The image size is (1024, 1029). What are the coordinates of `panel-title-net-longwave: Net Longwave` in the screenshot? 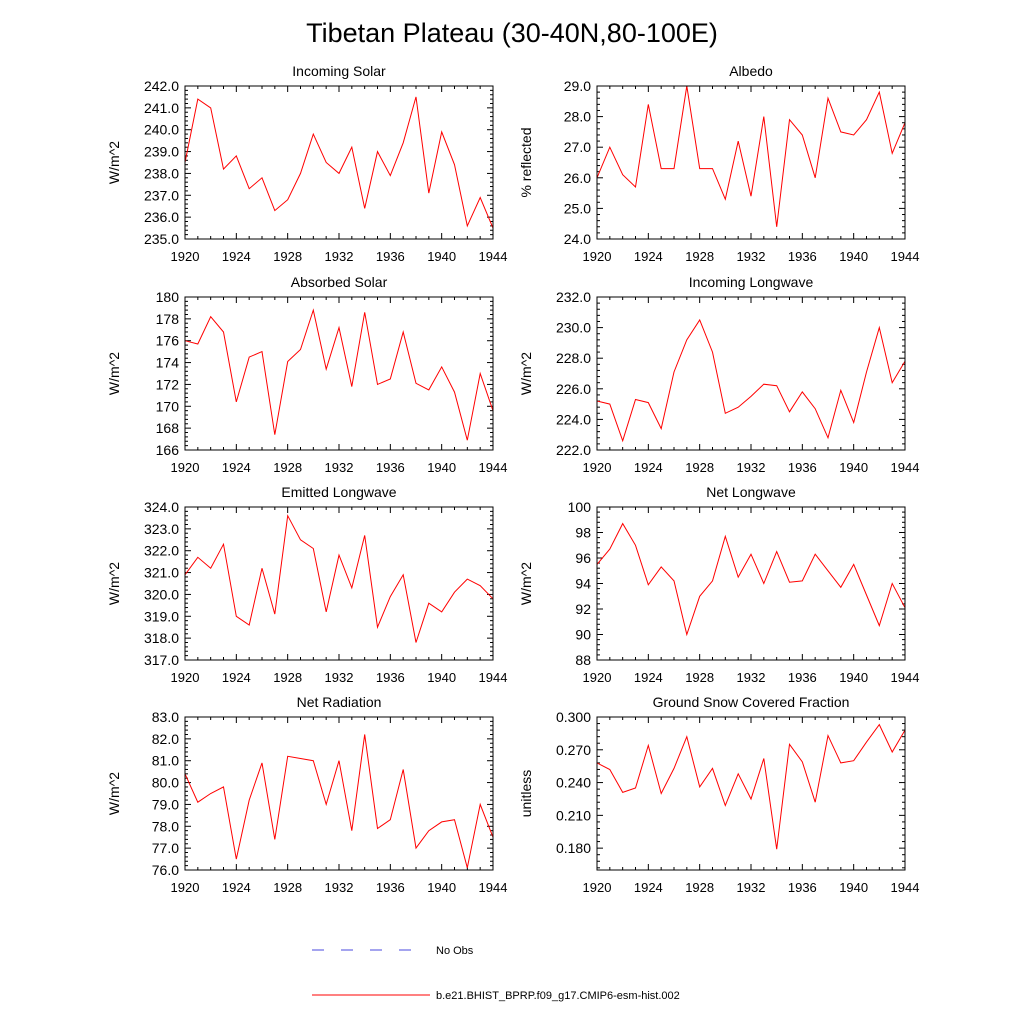 It's located at (751, 492).